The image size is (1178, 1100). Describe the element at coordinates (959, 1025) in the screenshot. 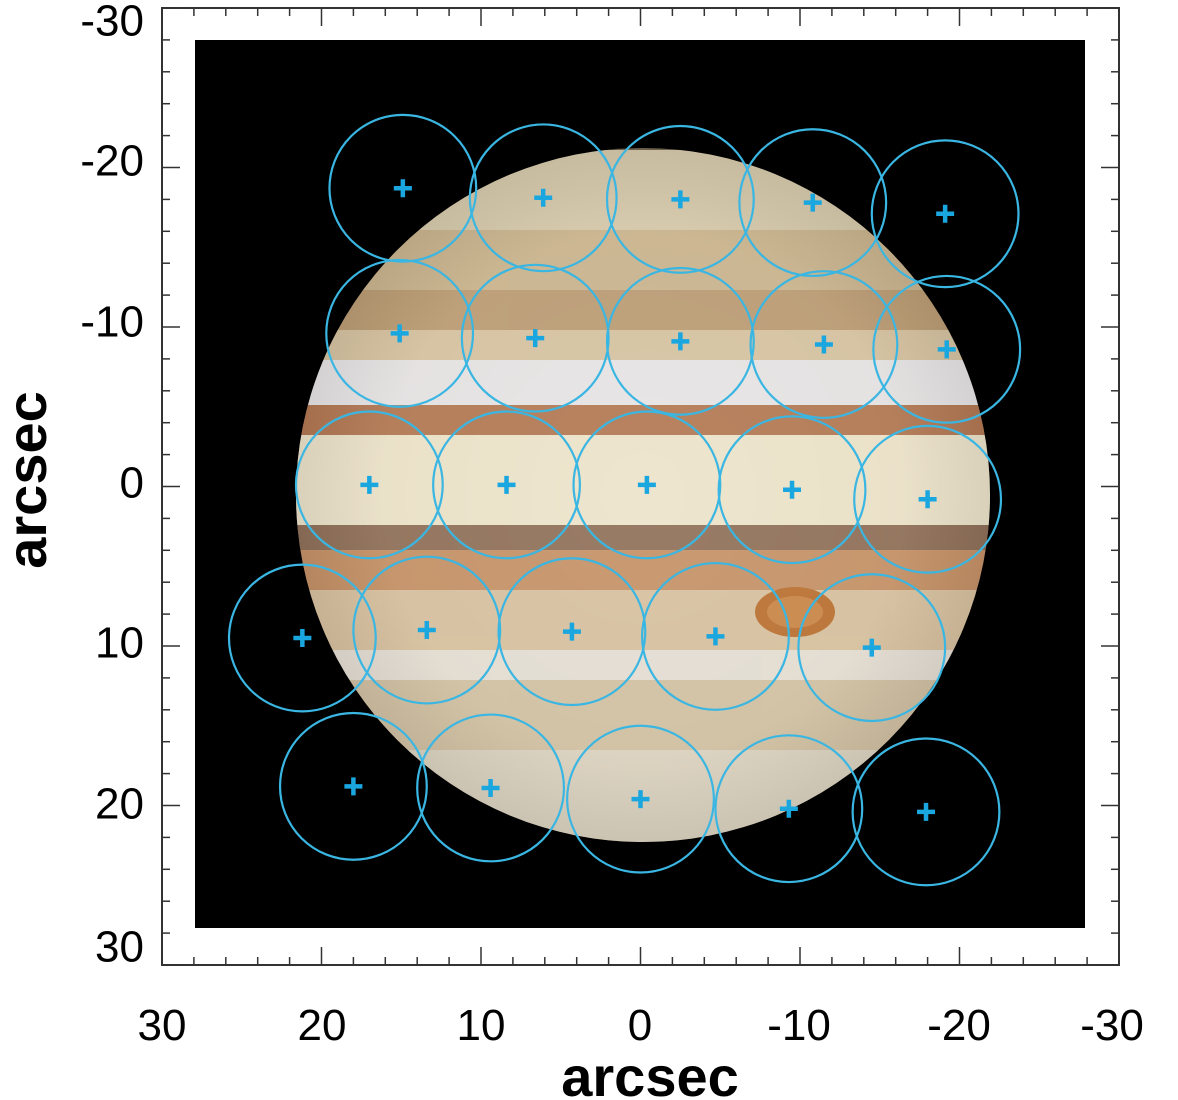

I see `x-tick-label: -20` at that location.